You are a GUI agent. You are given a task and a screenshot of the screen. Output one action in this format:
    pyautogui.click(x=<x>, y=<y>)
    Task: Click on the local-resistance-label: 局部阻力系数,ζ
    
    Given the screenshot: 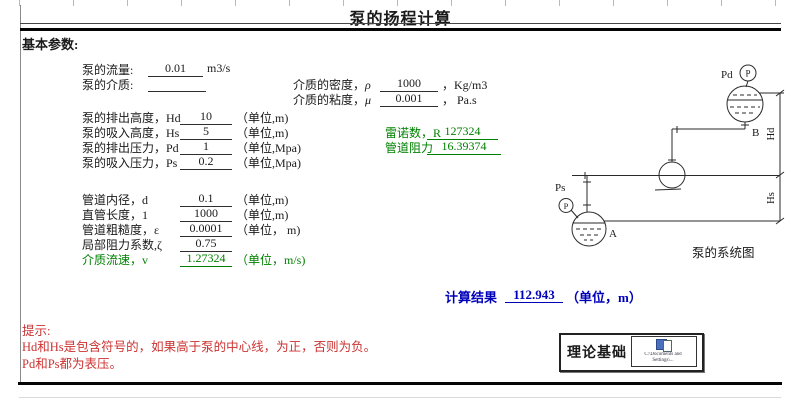 What is the action you would take?
    pyautogui.click(x=122, y=245)
    